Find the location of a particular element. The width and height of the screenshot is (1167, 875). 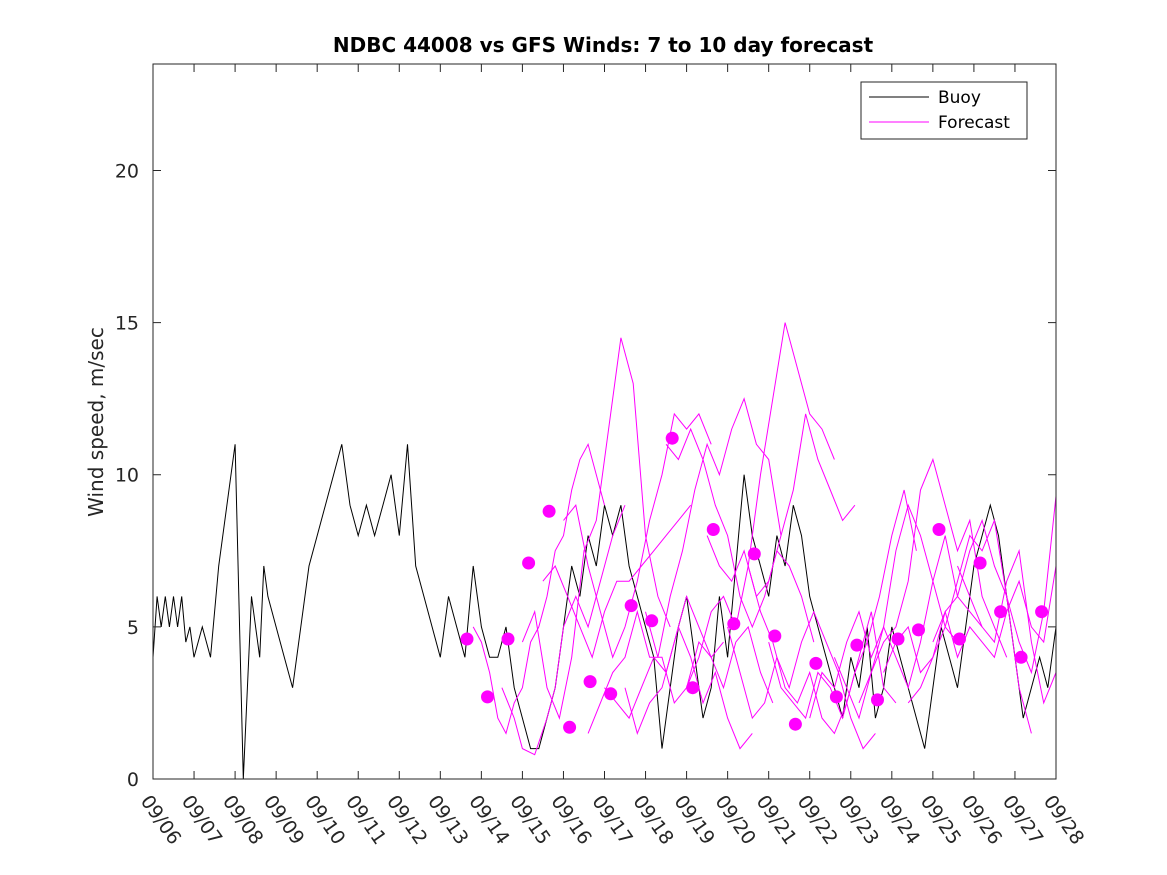

legend-box is located at coordinates (944, 110).